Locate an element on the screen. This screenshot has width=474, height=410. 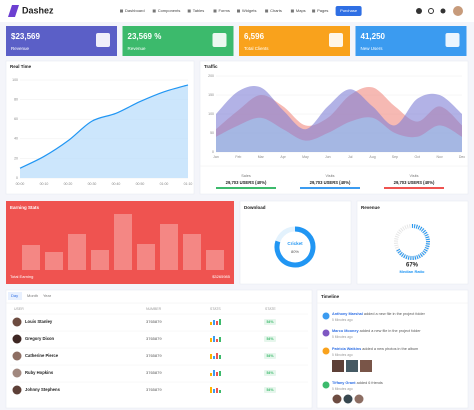
total-value: $3265985 is located at coordinates (221, 276).